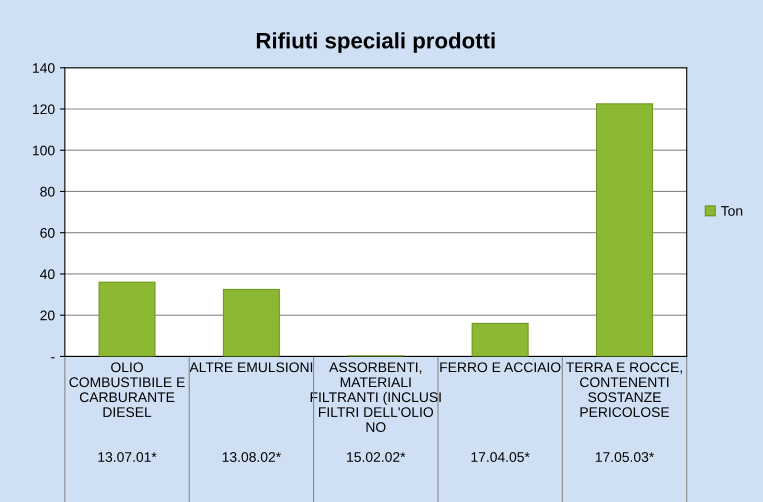 The width and height of the screenshot is (763, 502). Describe the element at coordinates (44, 151) in the screenshot. I see `y-tick-label: 100` at that location.